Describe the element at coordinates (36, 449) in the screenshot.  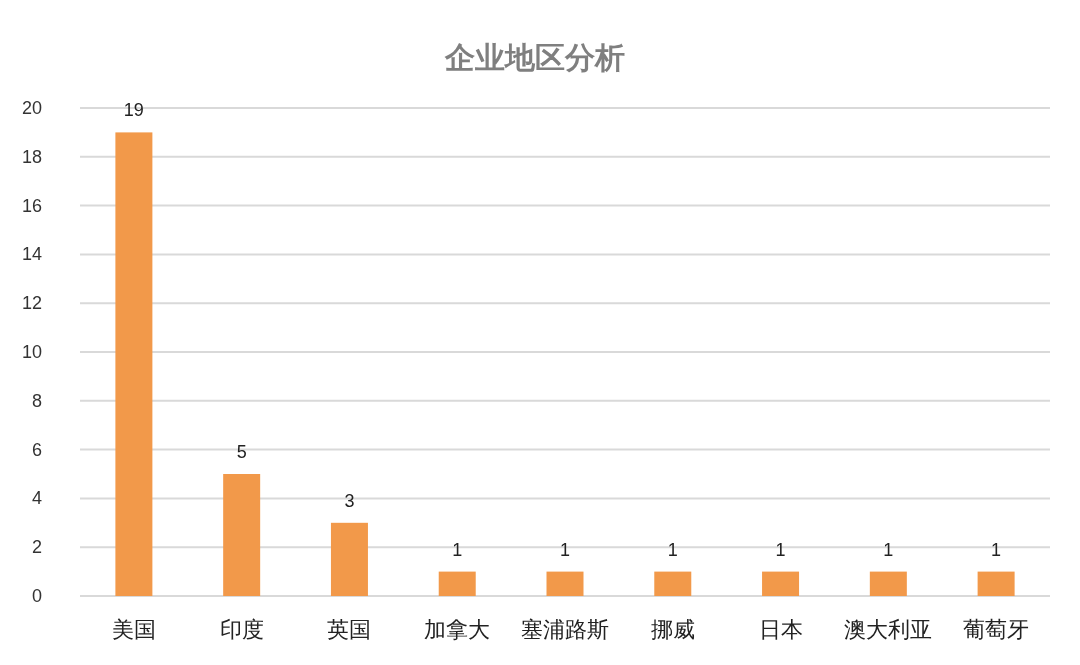
I see `y-tick-label: 6` at that location.